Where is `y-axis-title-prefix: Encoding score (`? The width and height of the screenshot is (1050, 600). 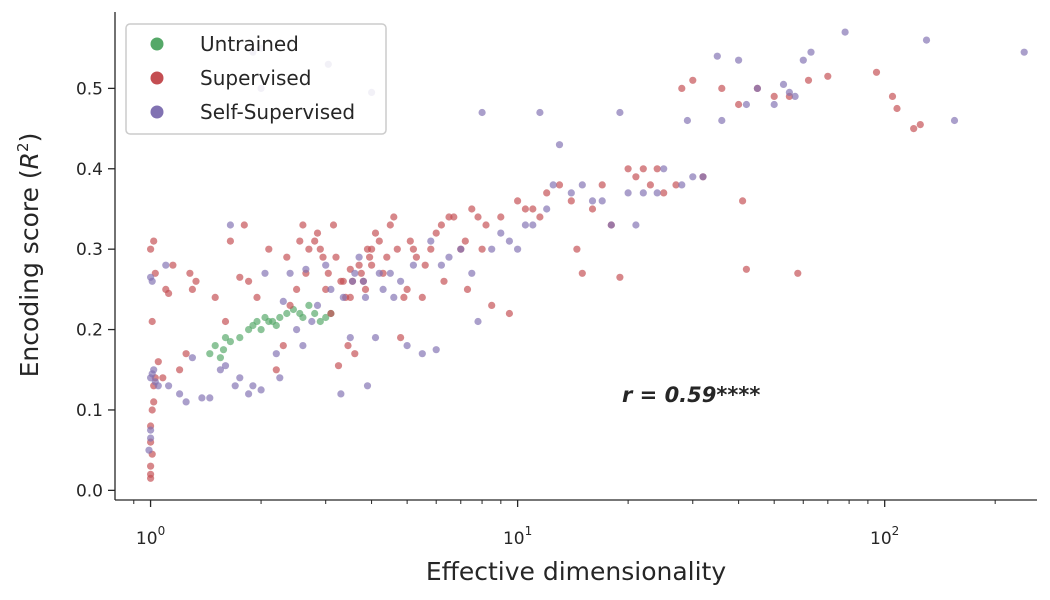
y-axis-title-prefix: Encoding score ( is located at coordinates (29, 273).